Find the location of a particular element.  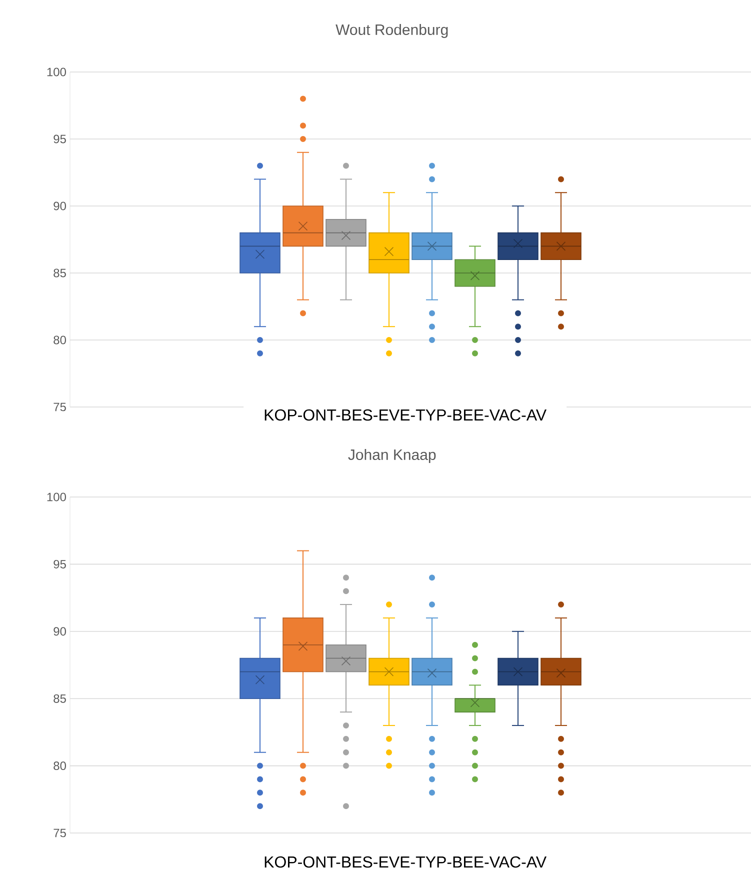

chart-title: Wout Rodenburg is located at coordinates (391, 31).